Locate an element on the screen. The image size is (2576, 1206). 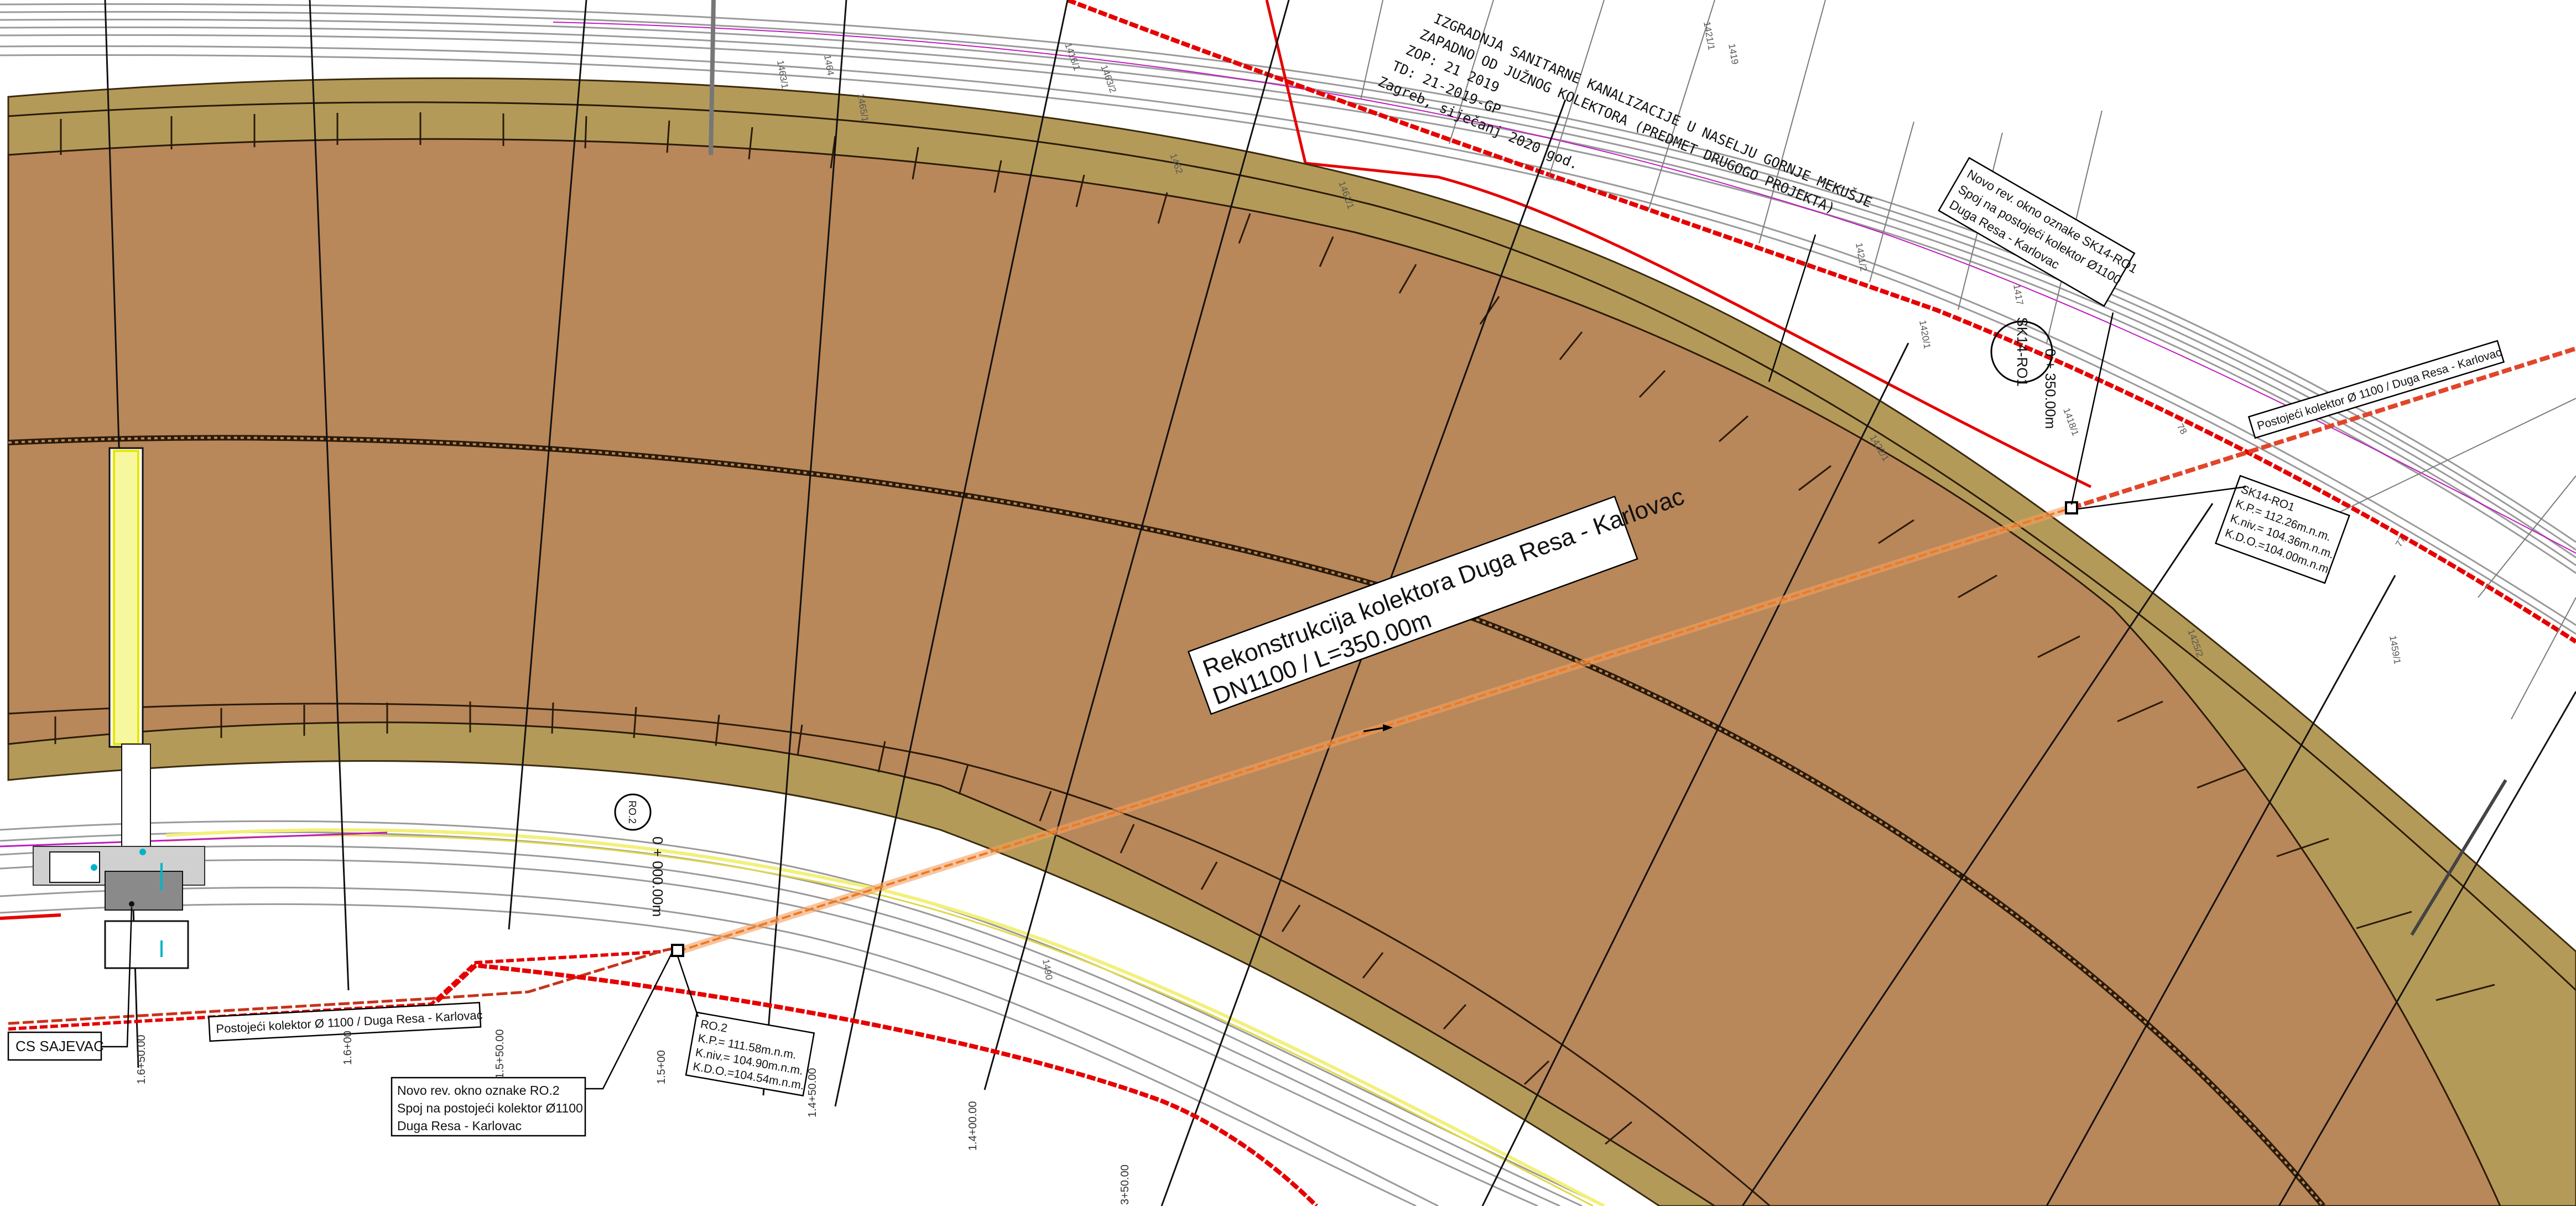
shaft-ro2 is located at coordinates (677, 950).